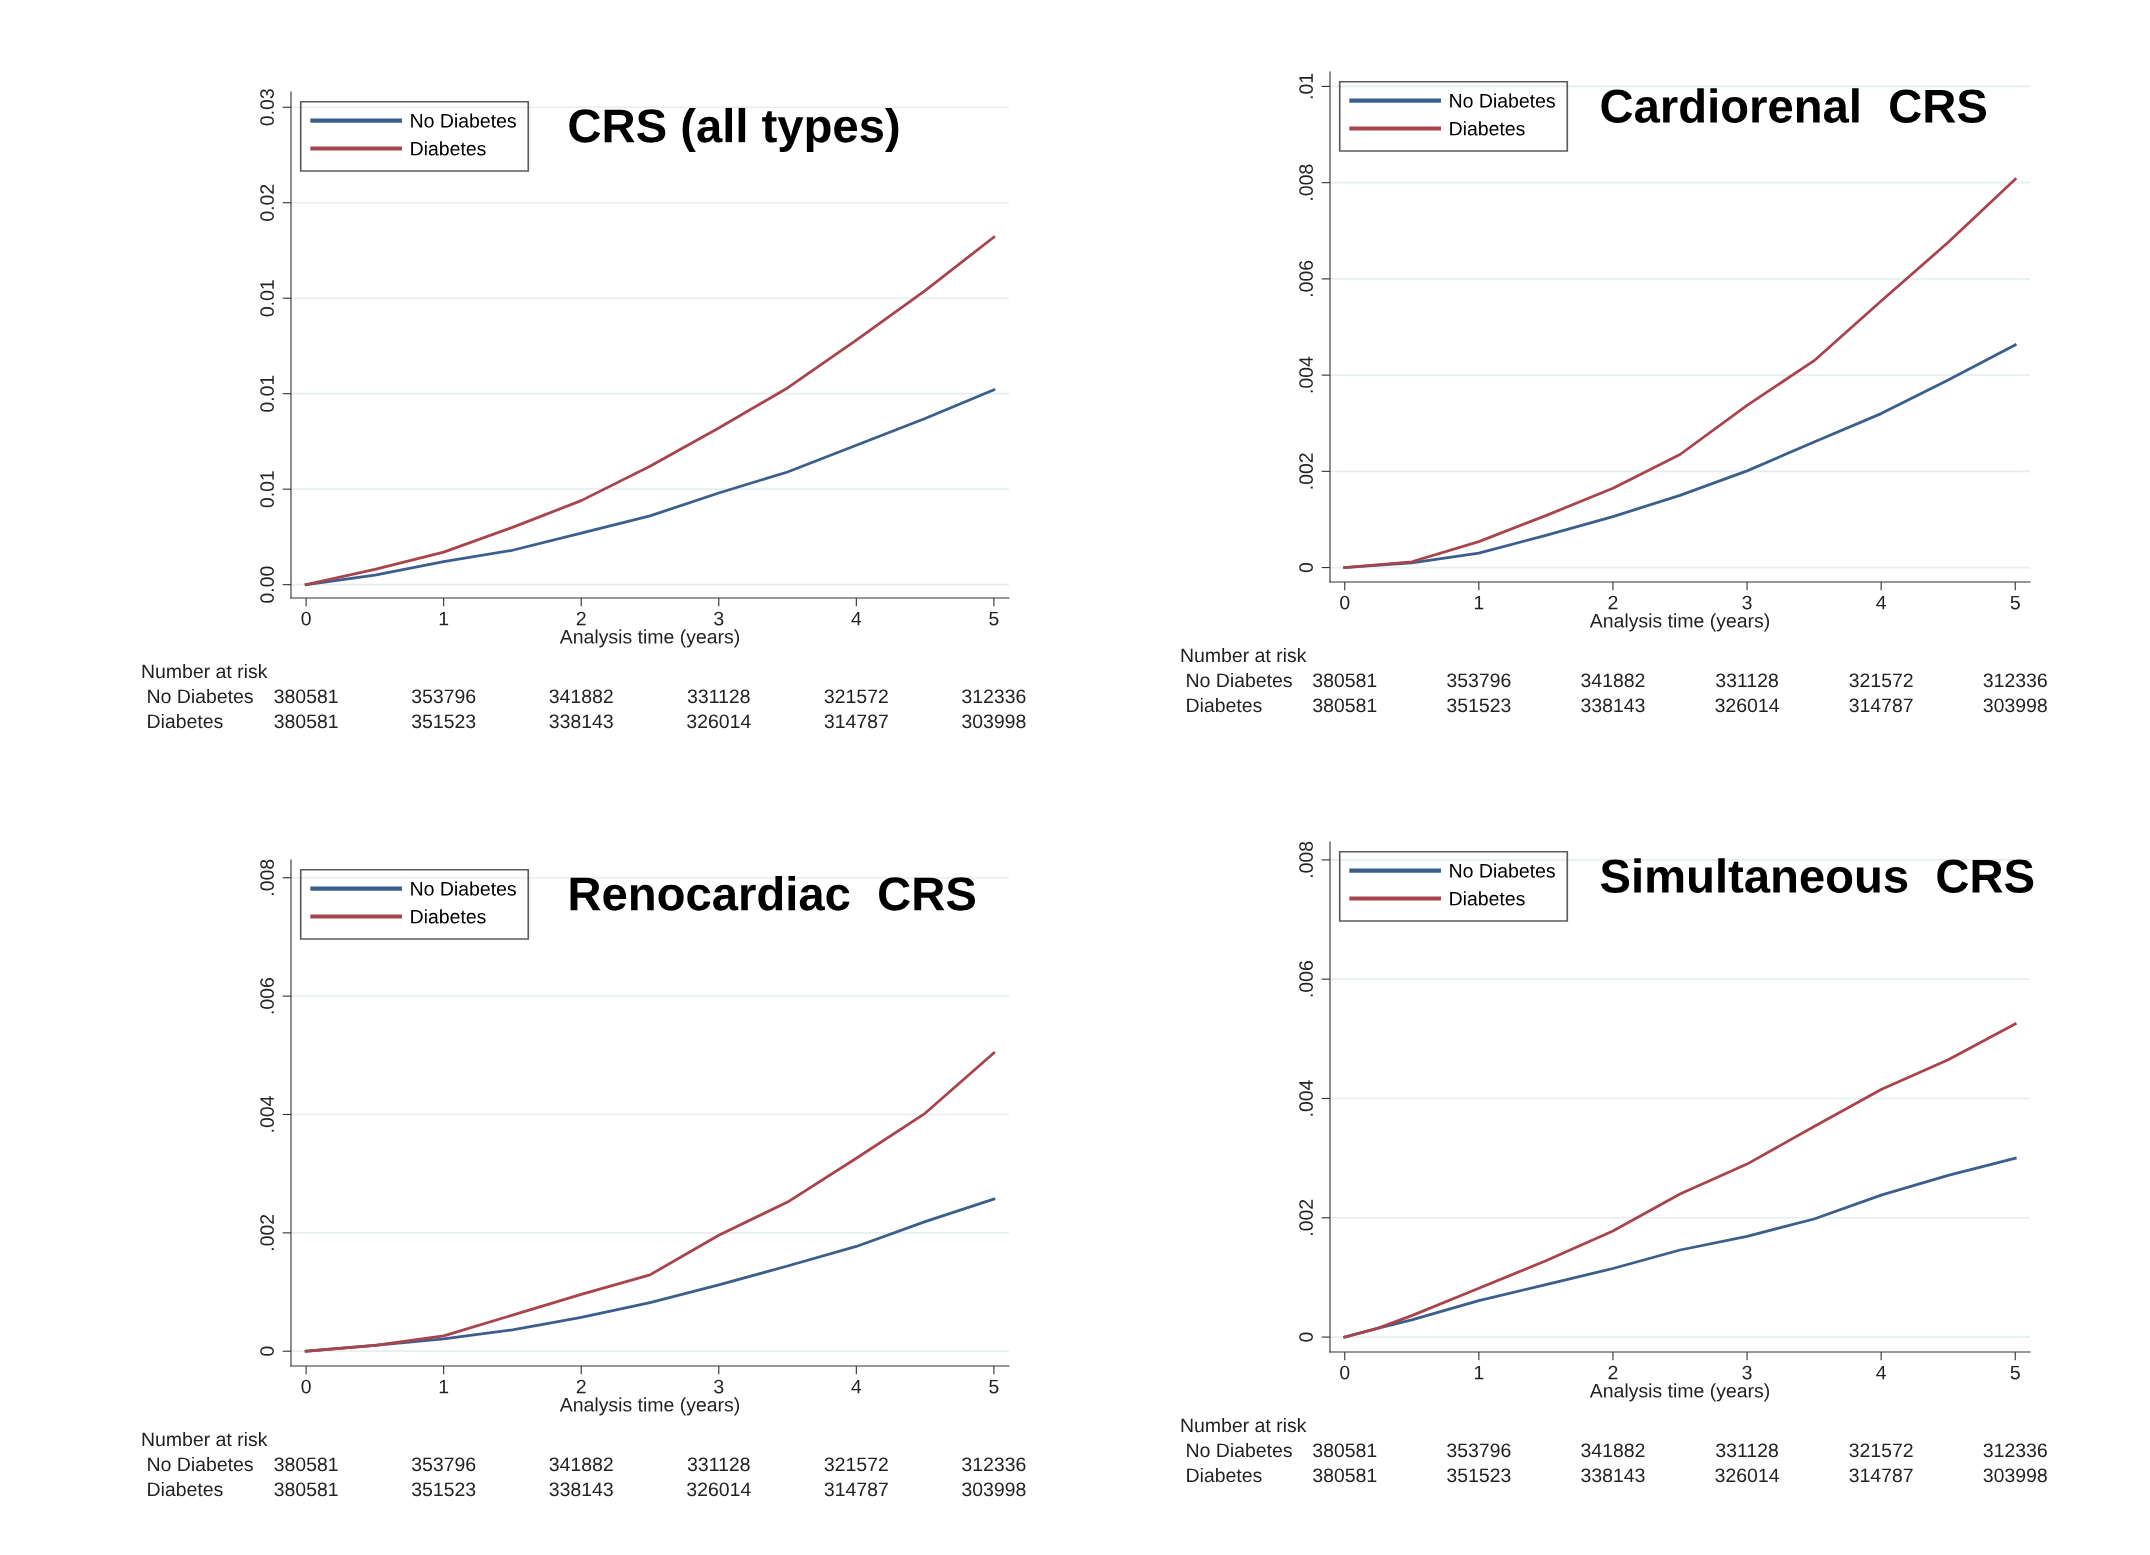 Image resolution: width=2150 pixels, height=1555 pixels. I want to click on y-tick-label: .01, so click(1306, 86).